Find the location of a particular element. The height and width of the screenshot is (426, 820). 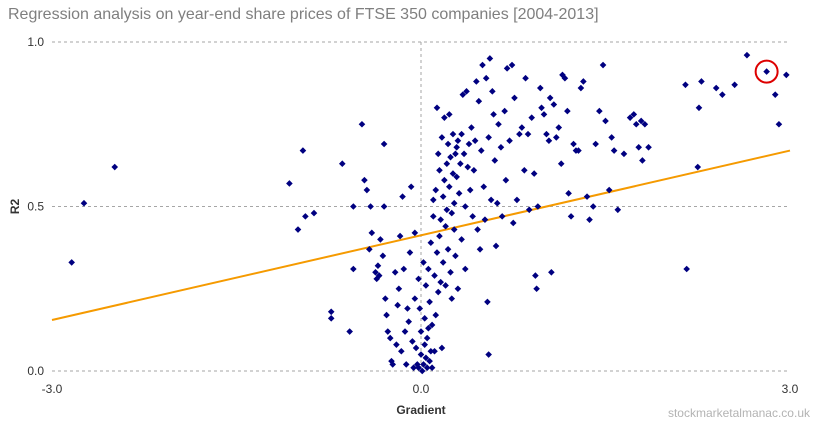

y-tick-label: 1.0 is located at coordinates (35, 42).